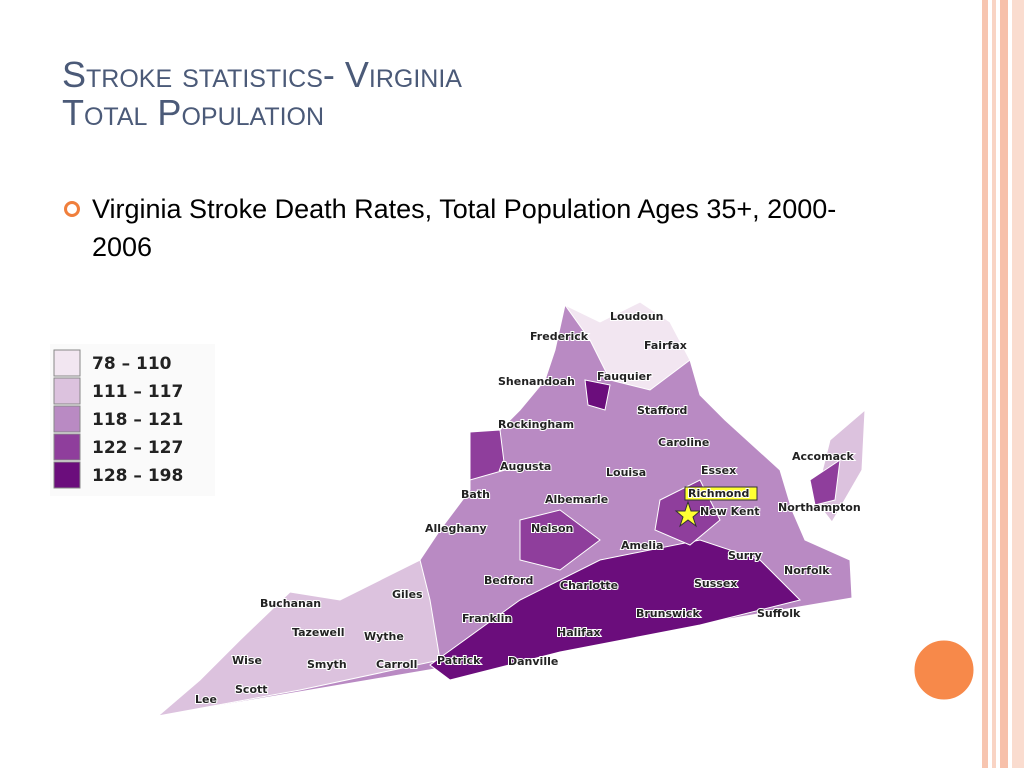 This screenshot has width=1024, height=768. What do you see at coordinates (384, 636) in the screenshot?
I see `county-label: Wythe` at bounding box center [384, 636].